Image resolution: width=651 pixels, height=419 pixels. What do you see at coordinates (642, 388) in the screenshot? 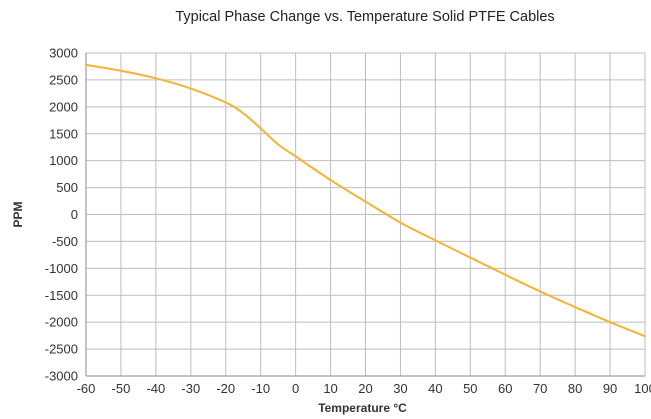
I see `x-tick-label: 100` at bounding box center [642, 388].